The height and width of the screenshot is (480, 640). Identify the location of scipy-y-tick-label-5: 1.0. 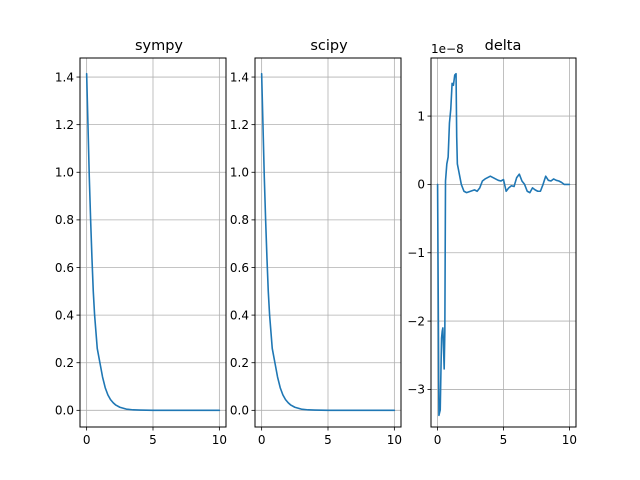
(239, 173).